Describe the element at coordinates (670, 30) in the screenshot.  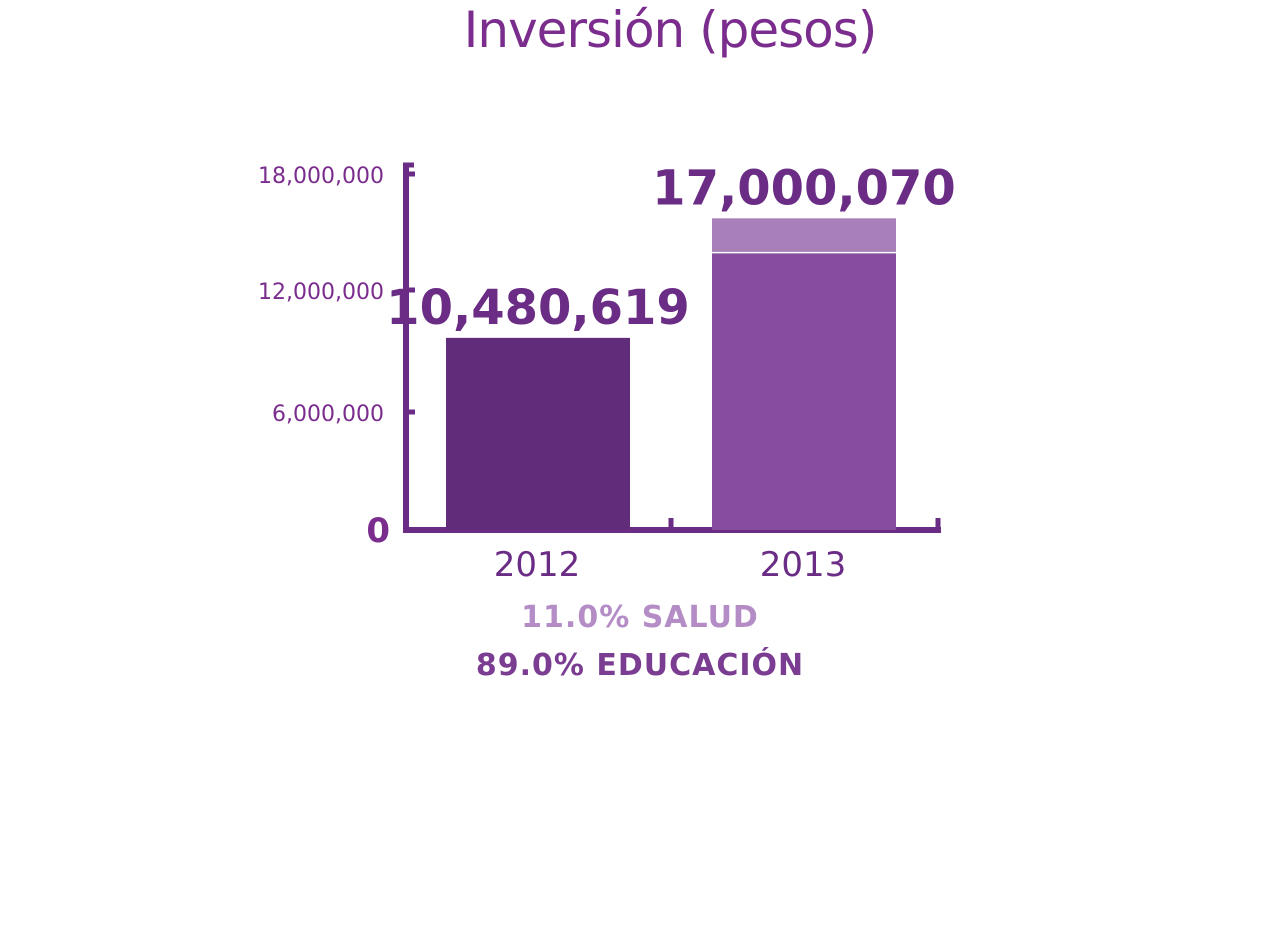
I see `chart-title: Inversión (pesos)` at that location.